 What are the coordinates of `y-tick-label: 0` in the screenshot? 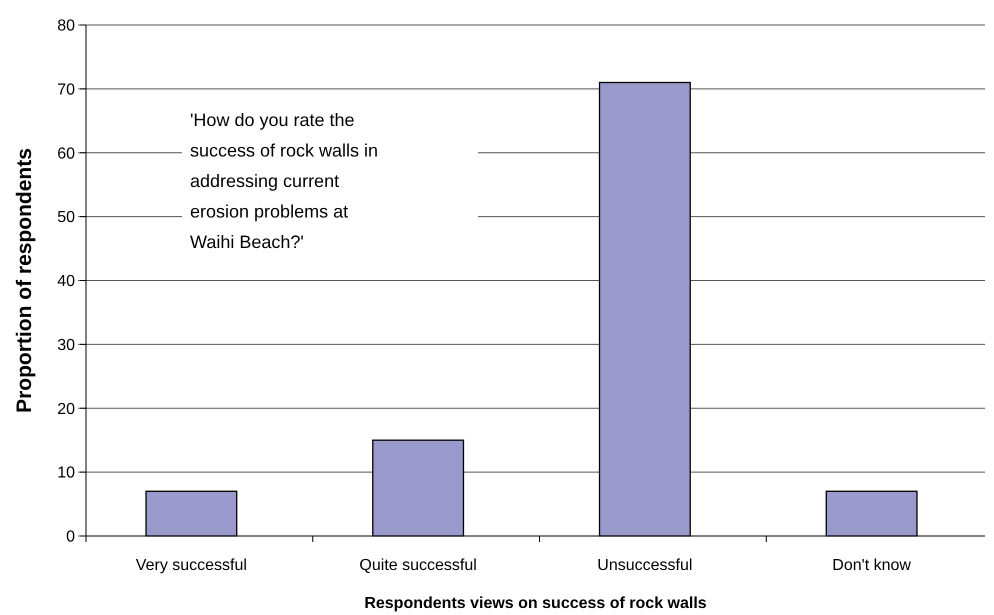 It's located at (71, 537).